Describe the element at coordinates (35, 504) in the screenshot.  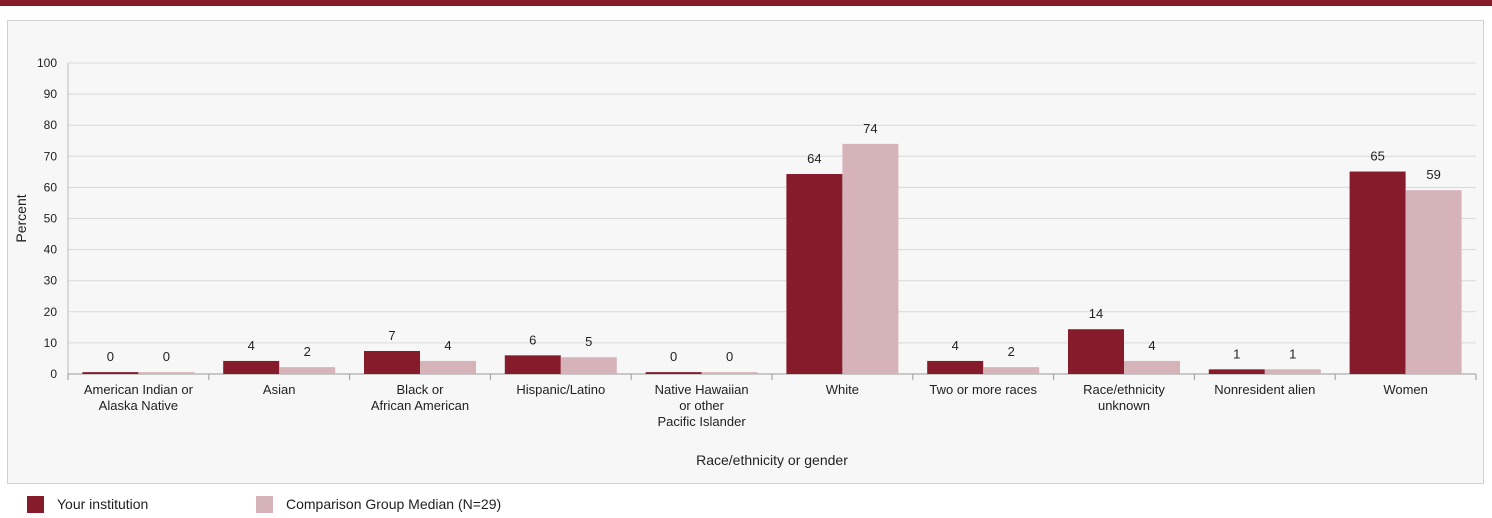
I see `legend-swatch-your-institution` at that location.